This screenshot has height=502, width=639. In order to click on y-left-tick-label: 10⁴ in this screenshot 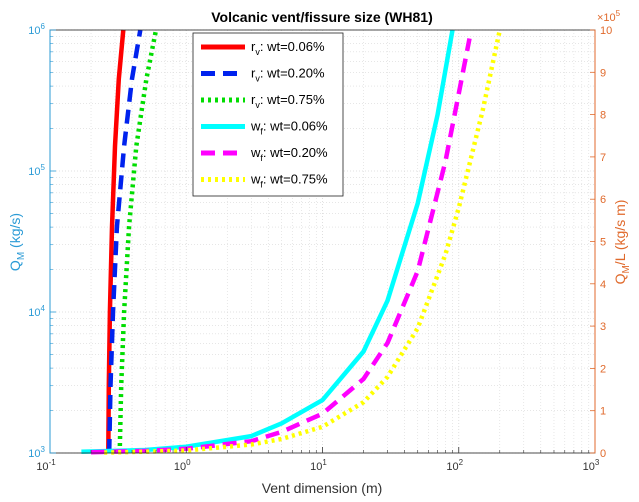, I will do `click(36, 311)`.